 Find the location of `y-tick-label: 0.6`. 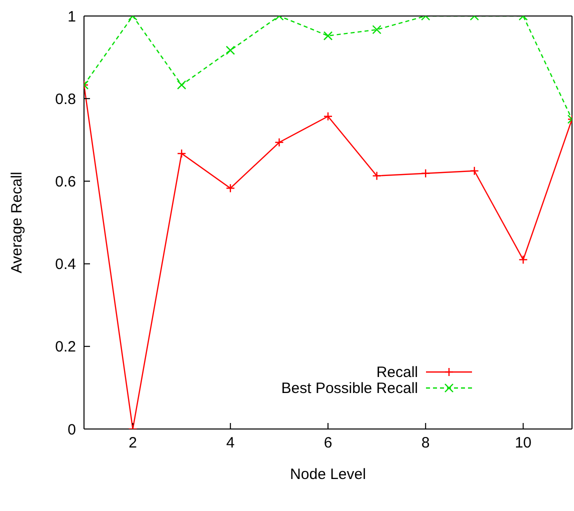

y-tick-label: 0.6 is located at coordinates (65, 182).